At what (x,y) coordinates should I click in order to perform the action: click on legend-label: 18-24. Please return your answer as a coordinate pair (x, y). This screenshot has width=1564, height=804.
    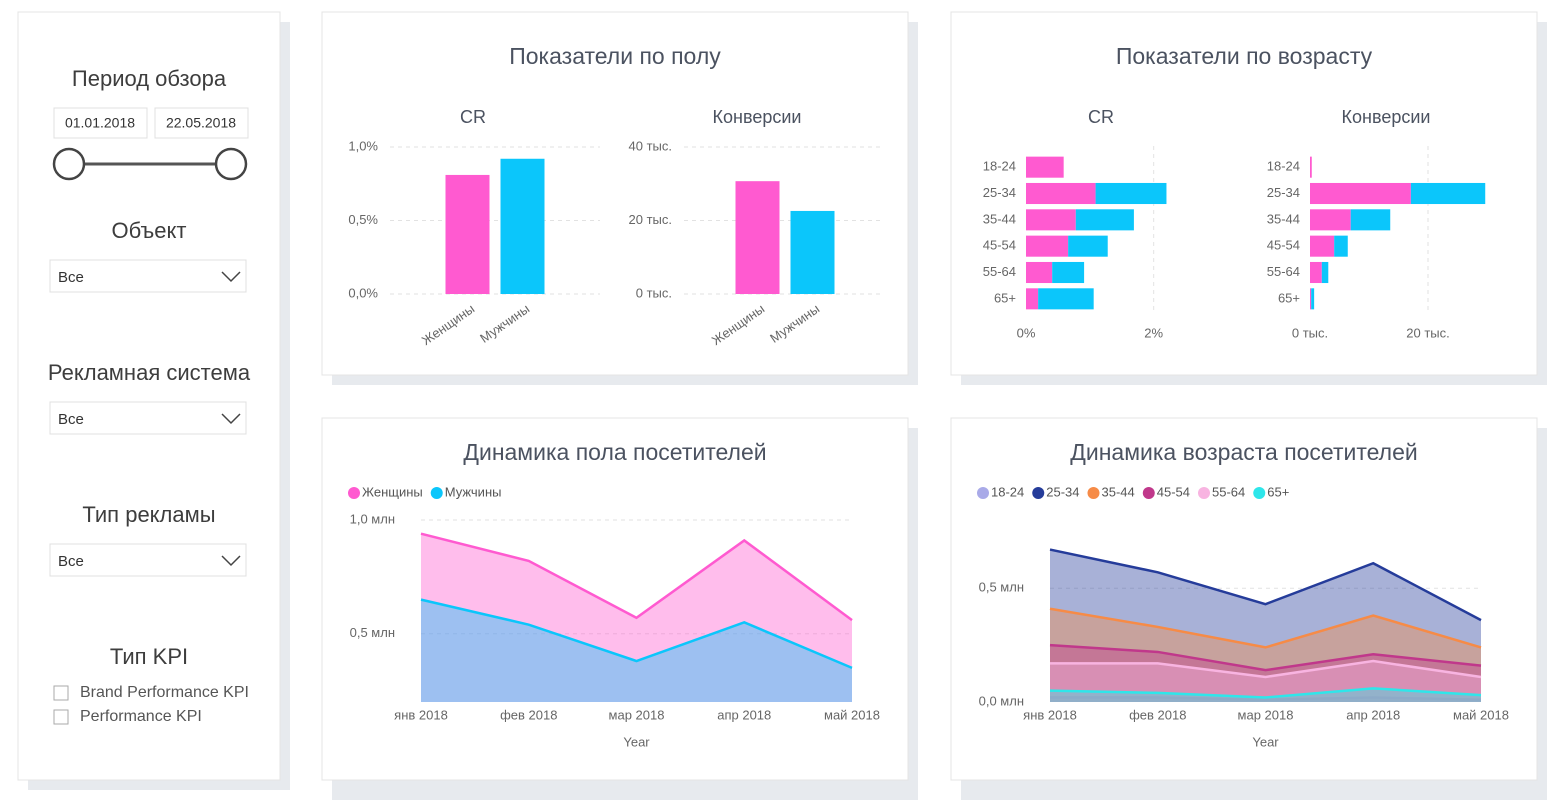
    Looking at the image, I should click on (1007, 491).